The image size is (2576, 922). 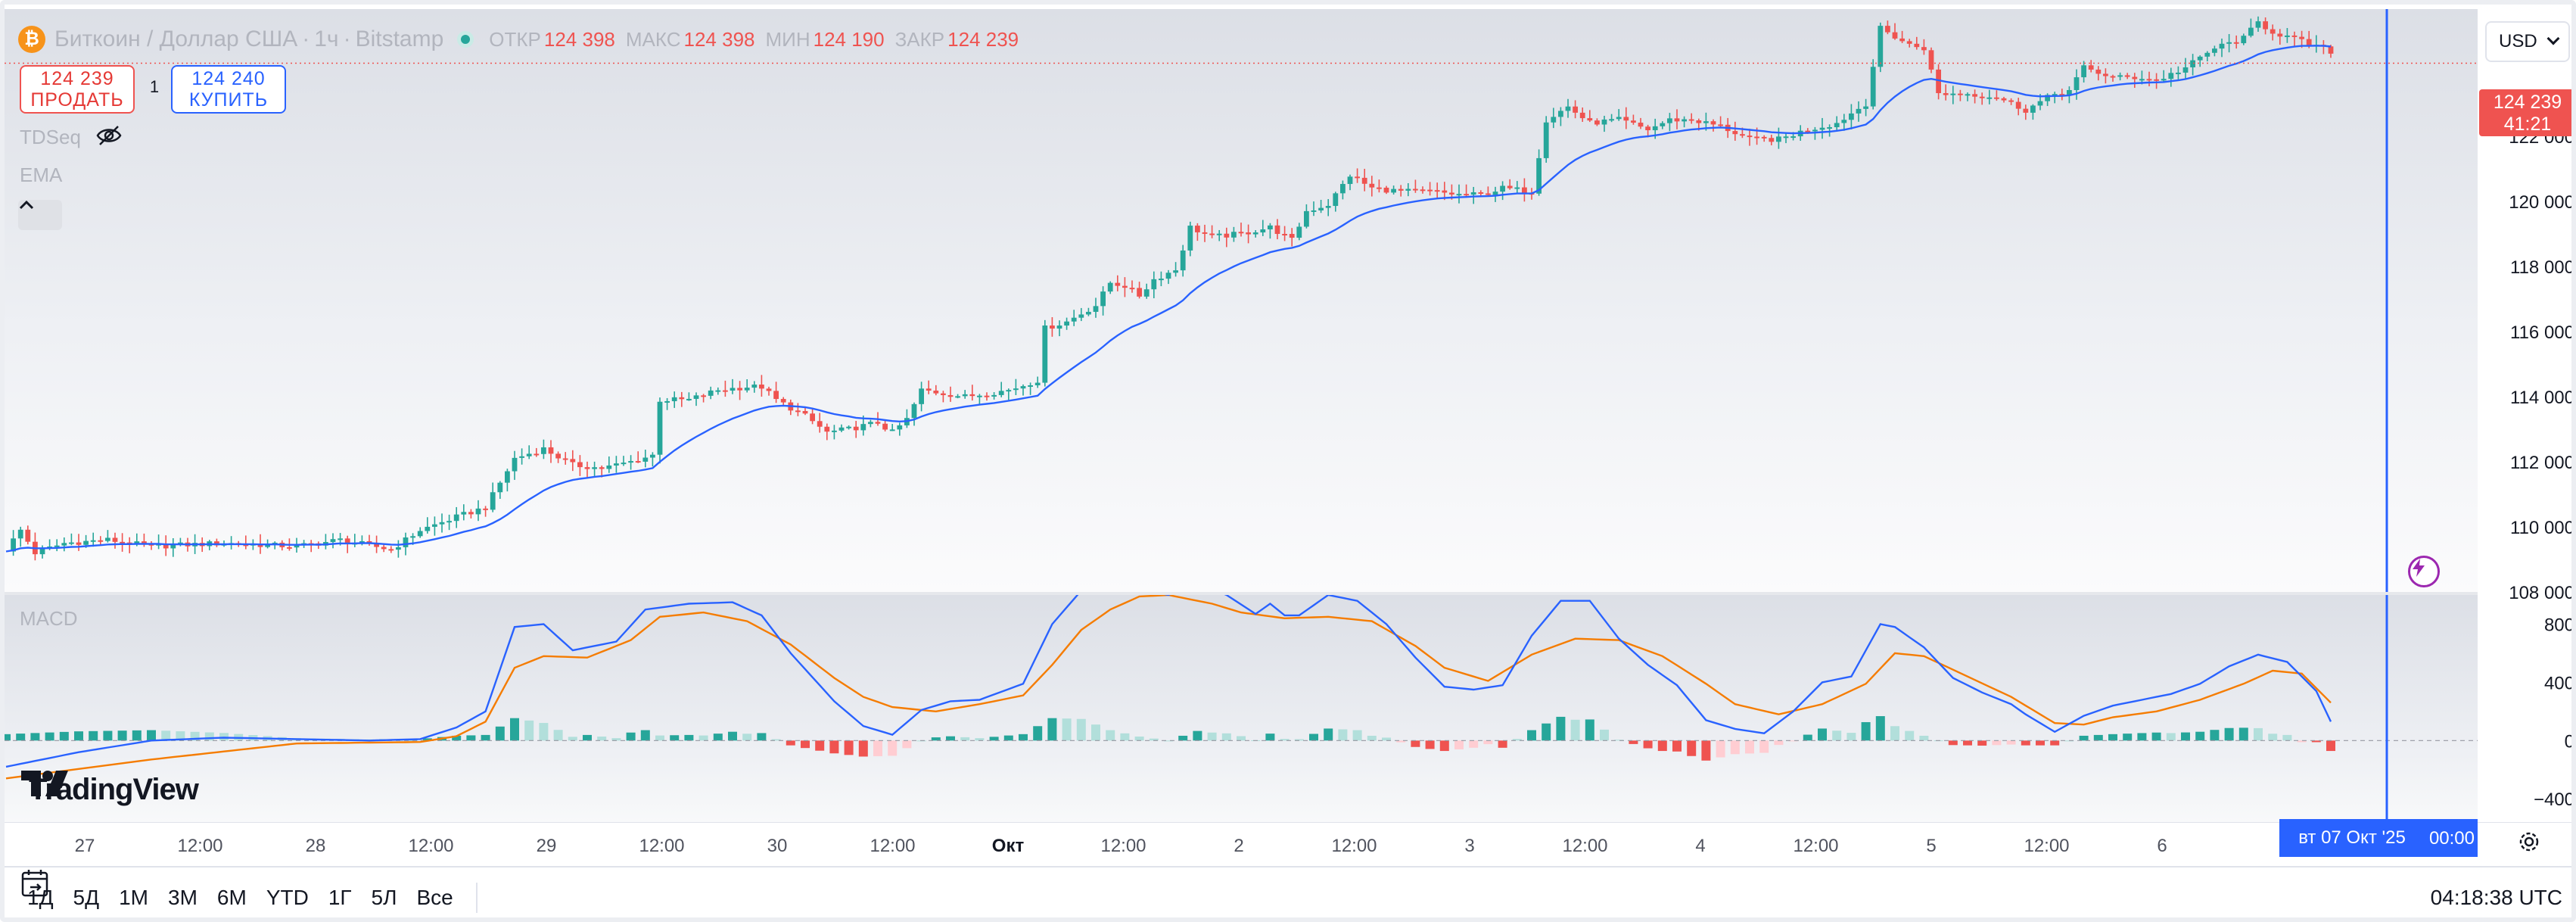 What do you see at coordinates (287, 897) in the screenshot?
I see `range-ytd-button: YTD` at bounding box center [287, 897].